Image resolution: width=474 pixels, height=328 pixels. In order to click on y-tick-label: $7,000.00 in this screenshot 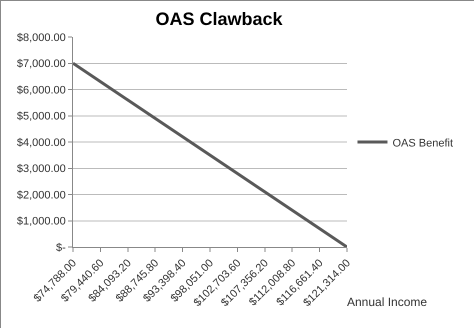, I will do `click(41, 64)`.